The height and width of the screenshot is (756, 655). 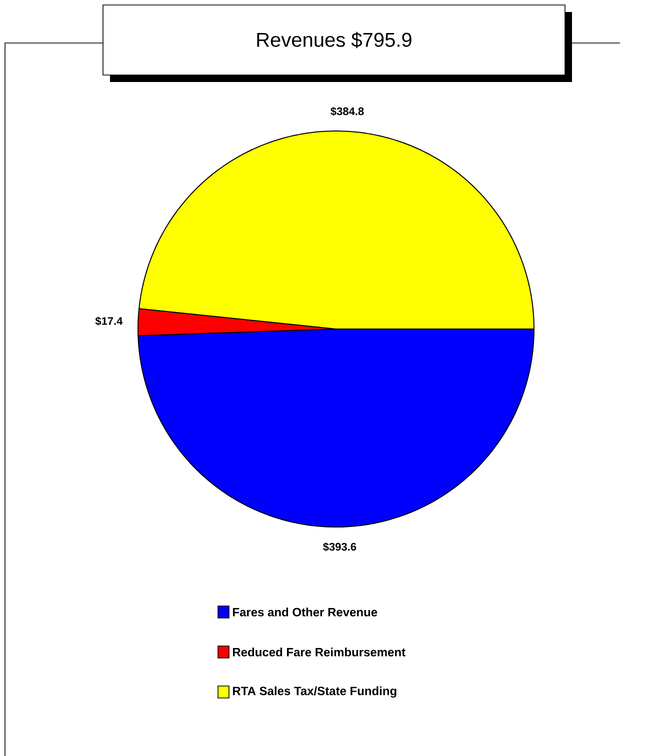 I want to click on data-label: $384.8, so click(x=347, y=111).